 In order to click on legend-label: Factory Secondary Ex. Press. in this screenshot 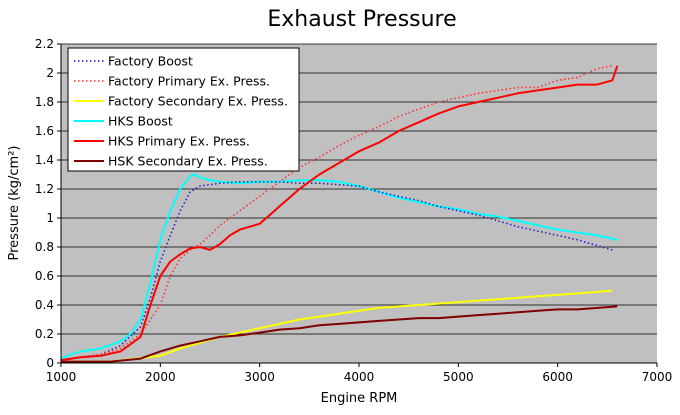, I will do `click(198, 101)`.